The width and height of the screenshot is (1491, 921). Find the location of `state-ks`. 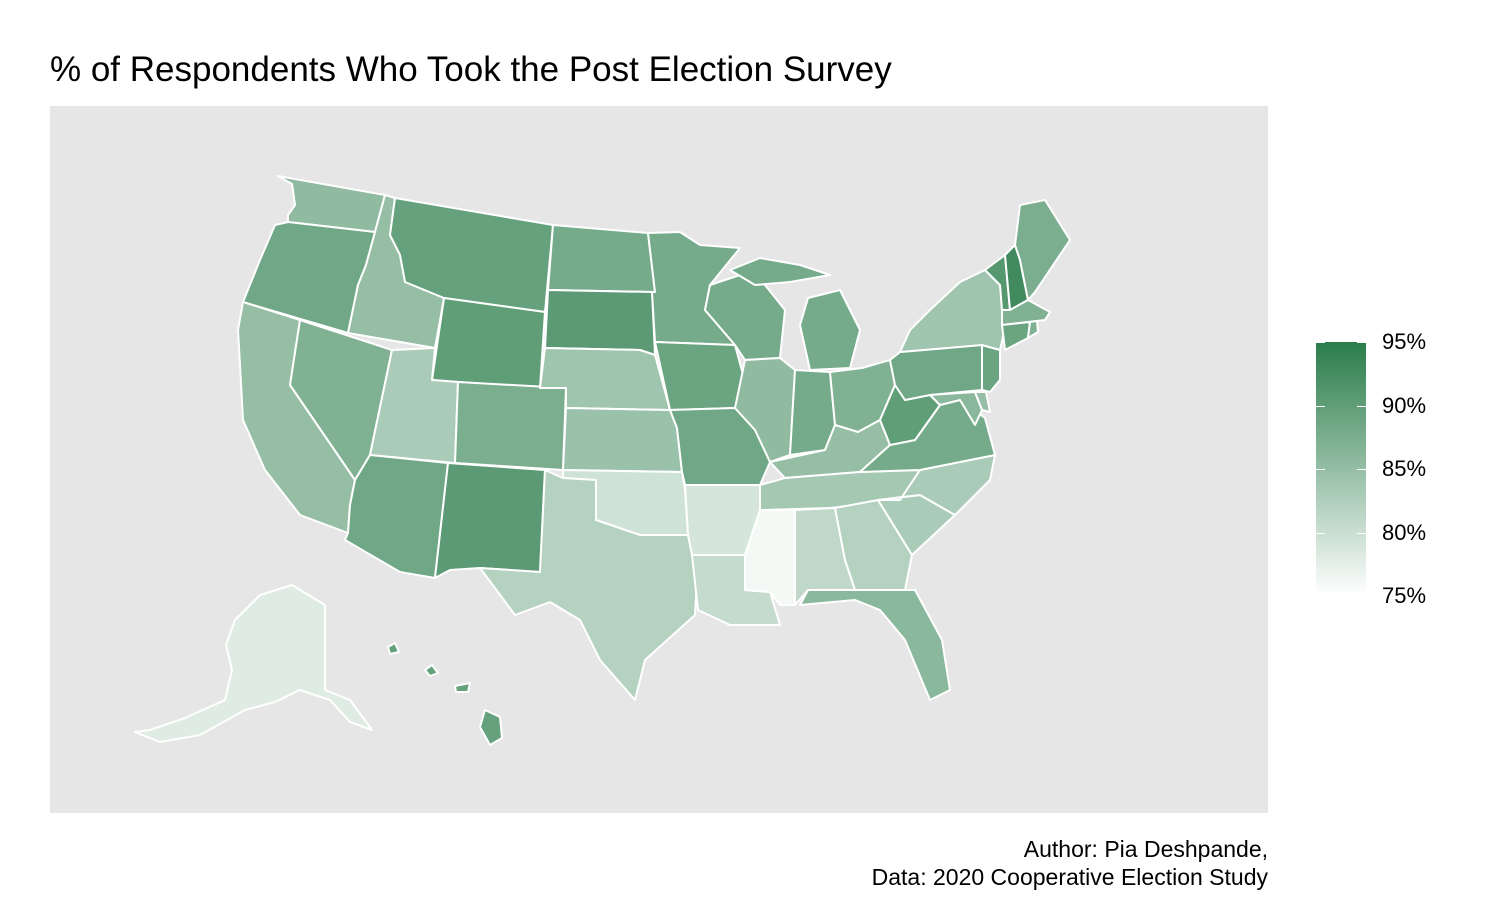

state-ks is located at coordinates (622, 440).